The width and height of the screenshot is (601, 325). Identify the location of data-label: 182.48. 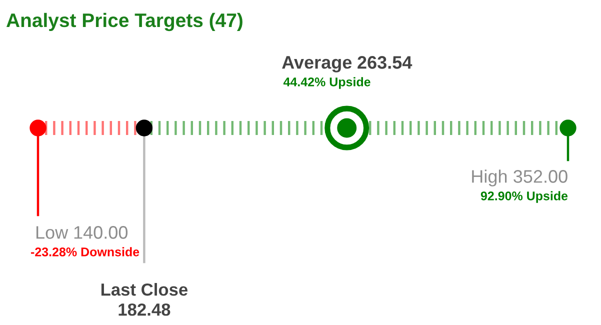
(144, 309).